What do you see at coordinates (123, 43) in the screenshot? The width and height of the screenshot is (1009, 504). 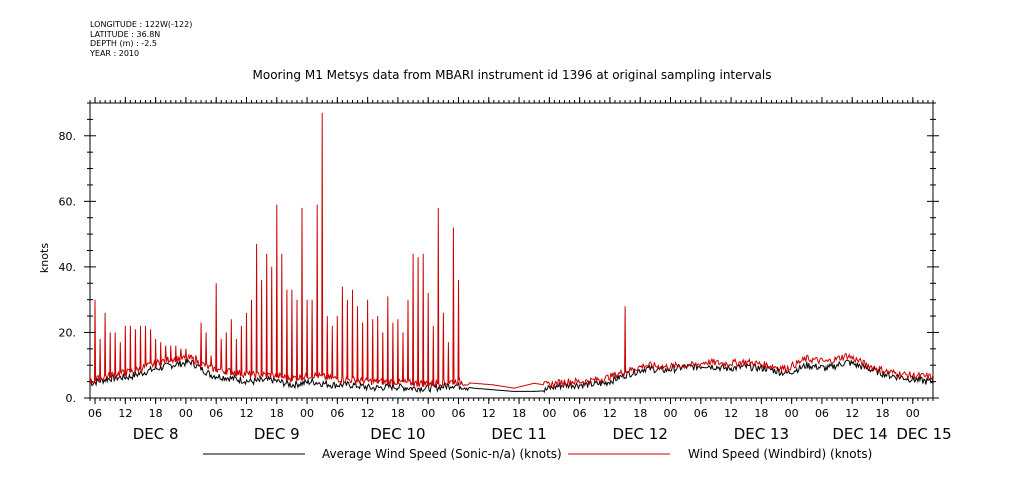 I see `depth-label: DEPTH (m) : -2.5` at bounding box center [123, 43].